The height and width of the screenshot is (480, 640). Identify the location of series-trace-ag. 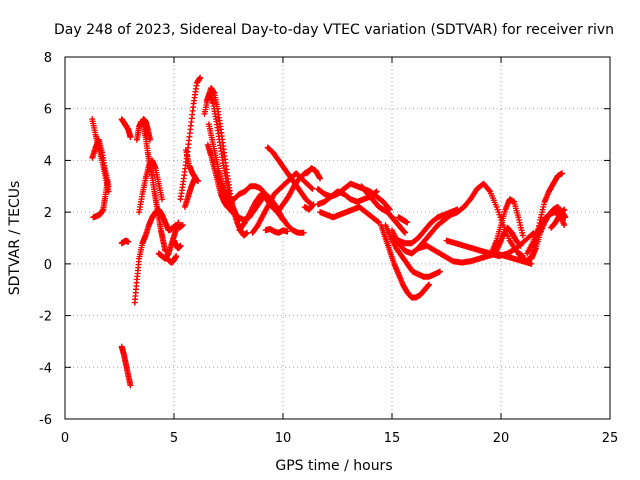
(383, 209).